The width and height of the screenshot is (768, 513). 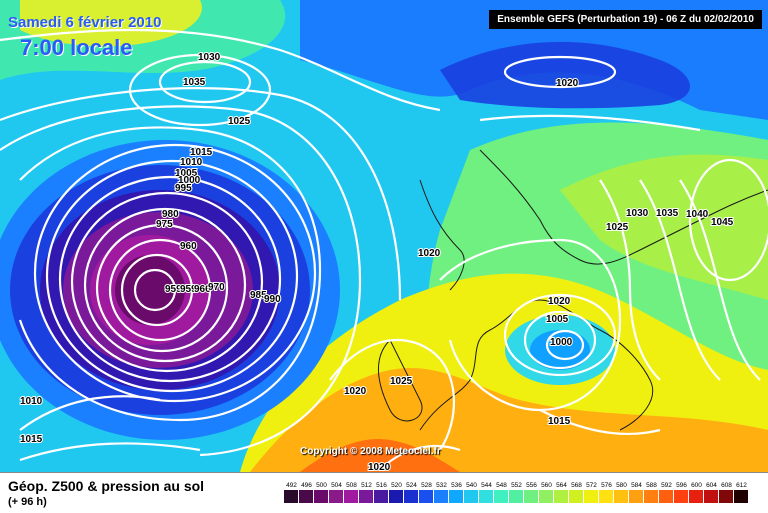 What do you see at coordinates (636, 485) in the screenshot?
I see `scale-tick-label: 584` at bounding box center [636, 485].